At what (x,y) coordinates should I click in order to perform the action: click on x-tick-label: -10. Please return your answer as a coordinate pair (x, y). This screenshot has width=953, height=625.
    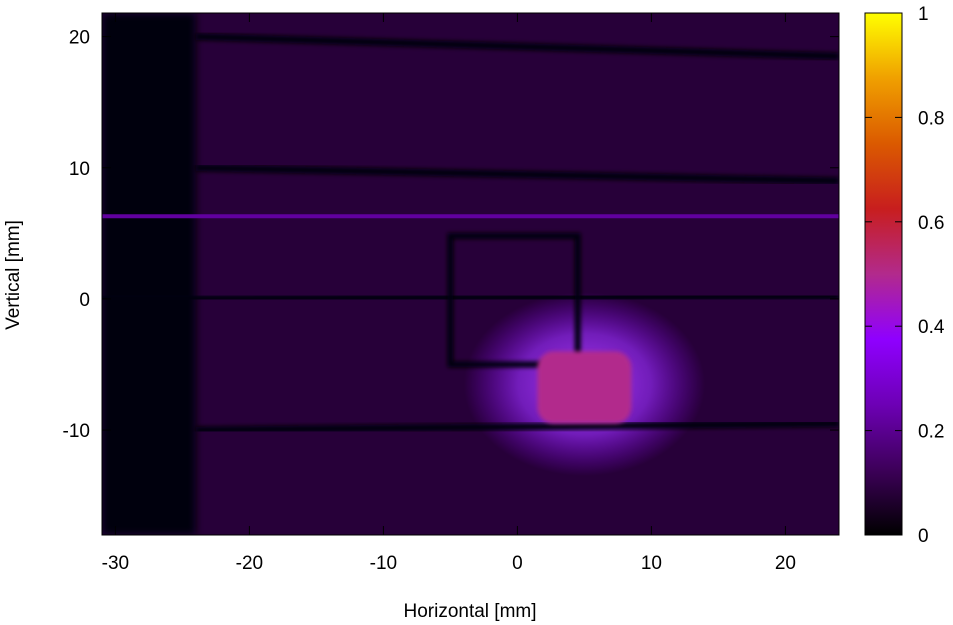
    Looking at the image, I should click on (383, 563).